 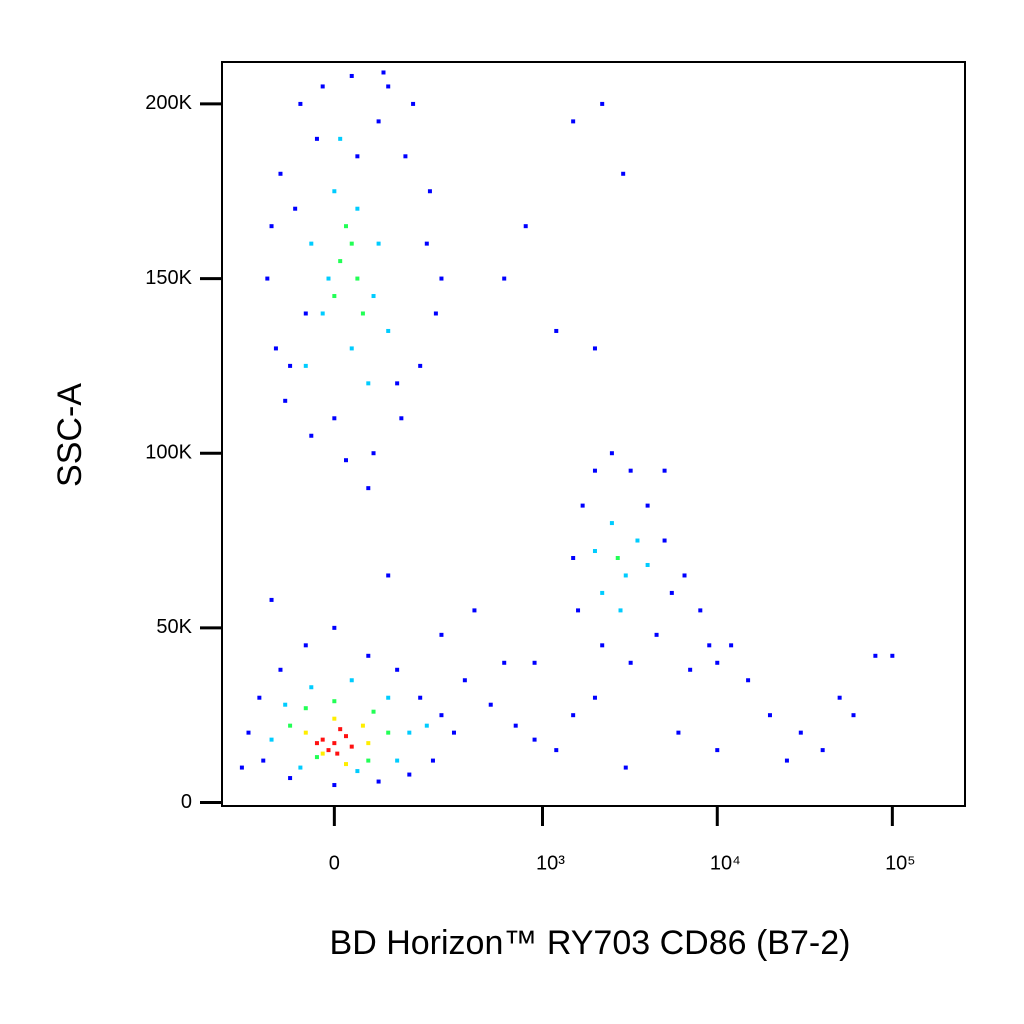 I want to click on x-tick-label: 10⁴, so click(x=725, y=863).